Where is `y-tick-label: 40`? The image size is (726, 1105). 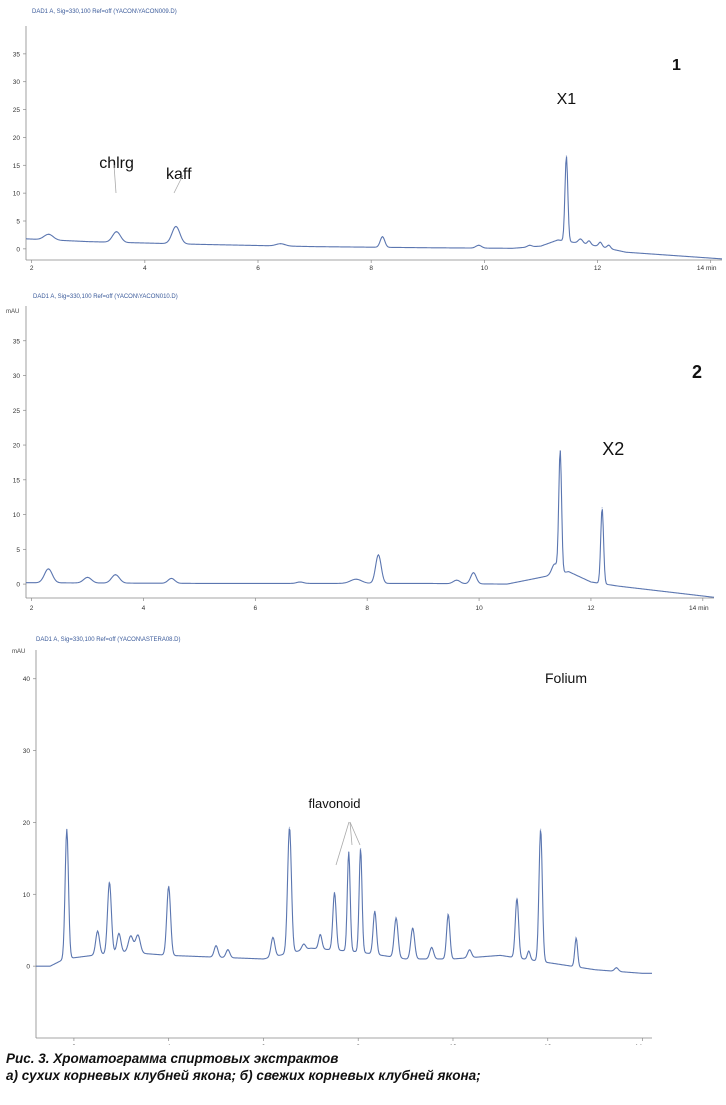
y-tick-label: 40 is located at coordinates (27, 679).